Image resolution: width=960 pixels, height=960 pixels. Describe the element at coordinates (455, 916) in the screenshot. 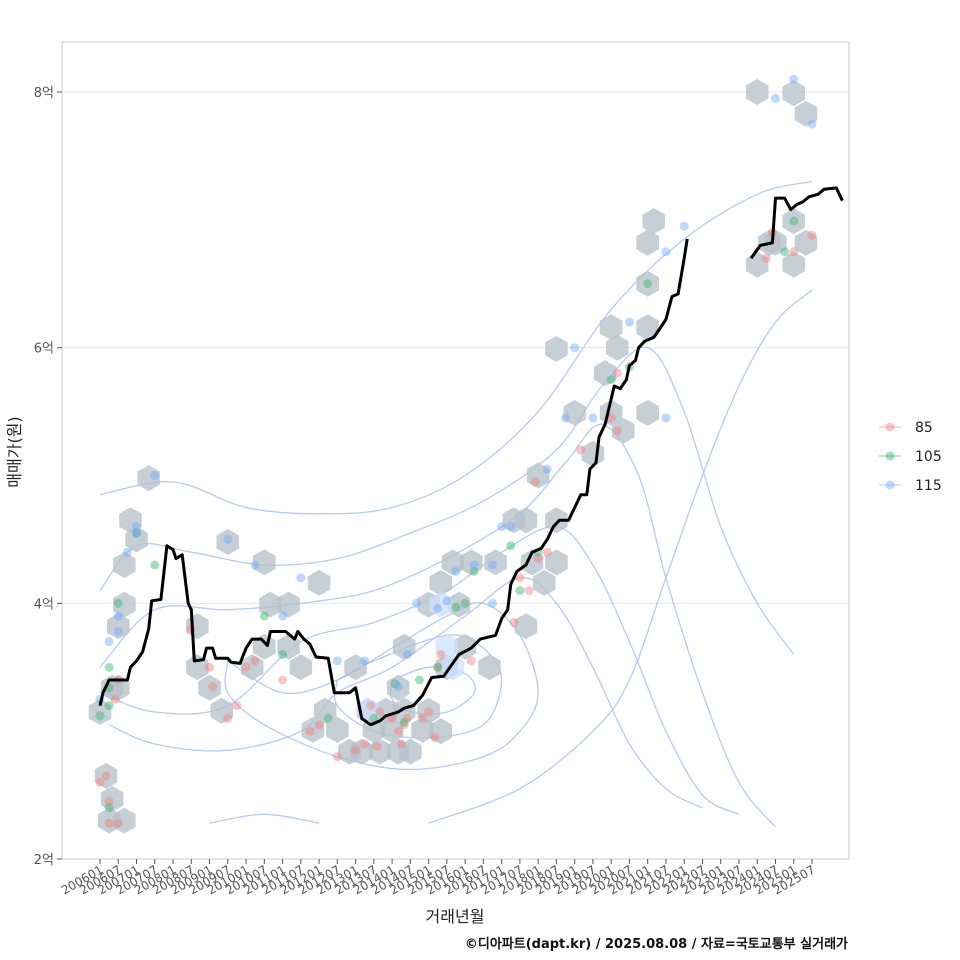

I see `x-axis-title: 거래년월` at that location.